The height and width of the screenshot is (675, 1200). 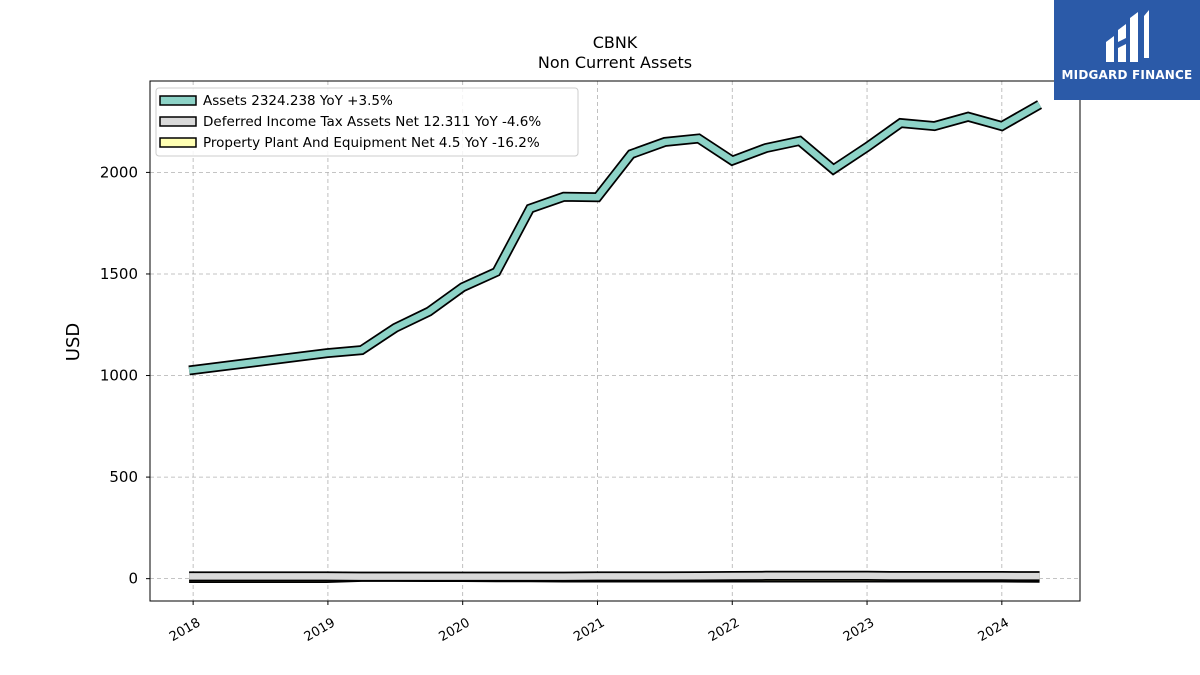 What do you see at coordinates (615, 42) in the screenshot?
I see `chart-title: CBNK` at bounding box center [615, 42].